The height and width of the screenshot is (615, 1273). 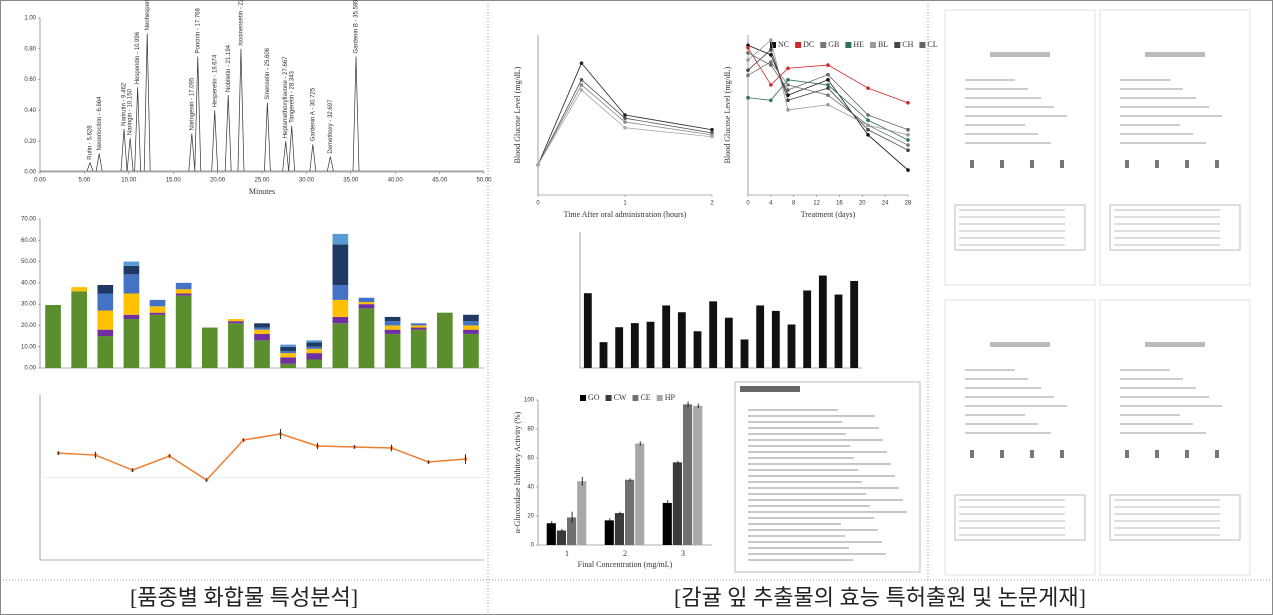 I want to click on x-tick-label: 5.00, so click(x=85, y=181).